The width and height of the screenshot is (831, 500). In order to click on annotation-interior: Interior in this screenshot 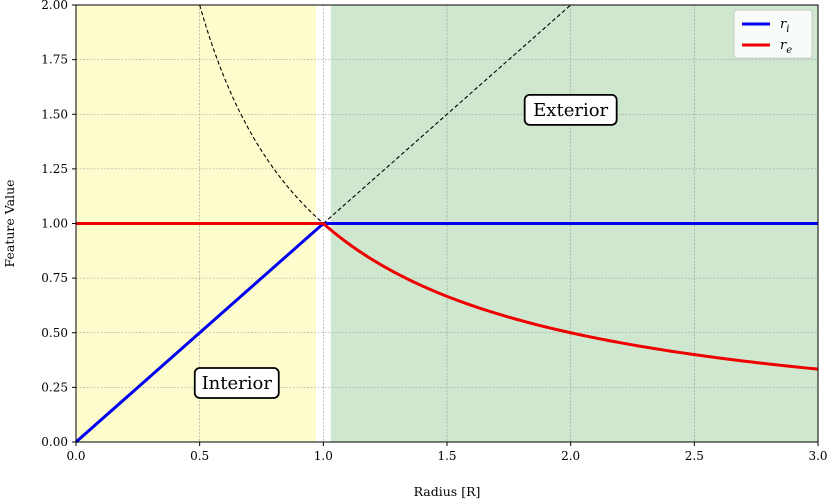, I will do `click(236, 383)`.